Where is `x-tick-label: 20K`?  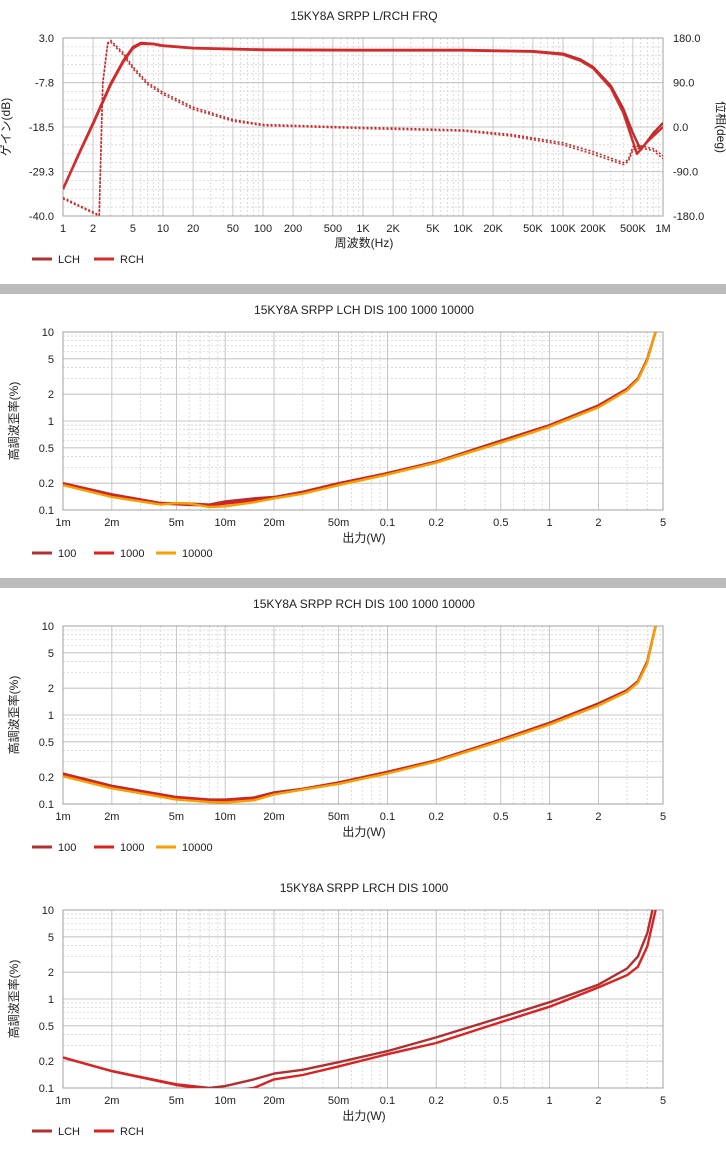 x-tick-label: 20K is located at coordinates (493, 229).